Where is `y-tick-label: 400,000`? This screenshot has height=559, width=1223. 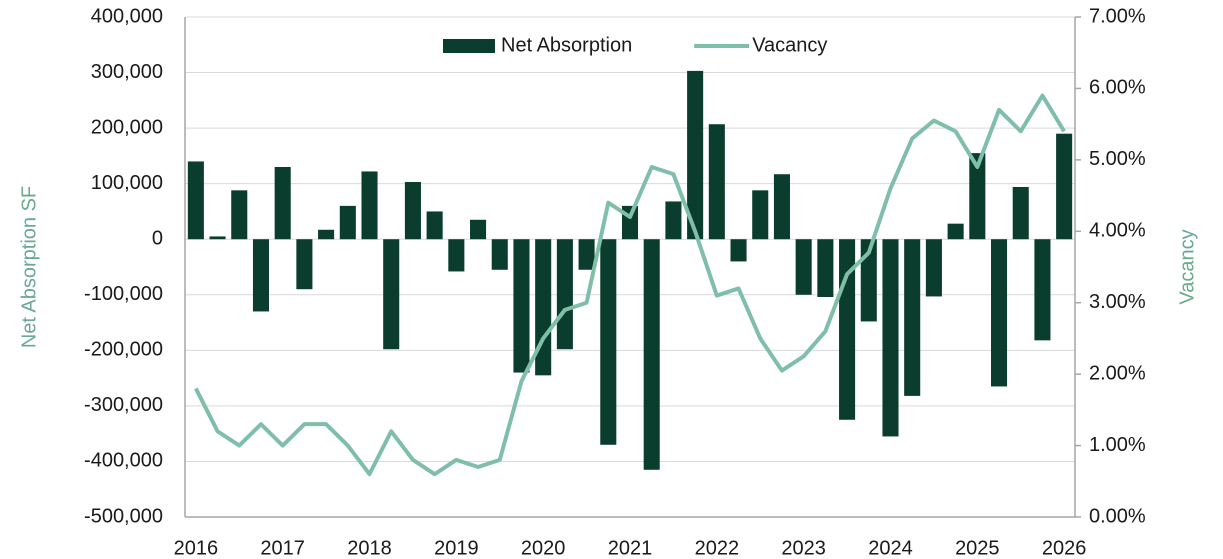 y-tick-label: 400,000 is located at coordinates (127, 16).